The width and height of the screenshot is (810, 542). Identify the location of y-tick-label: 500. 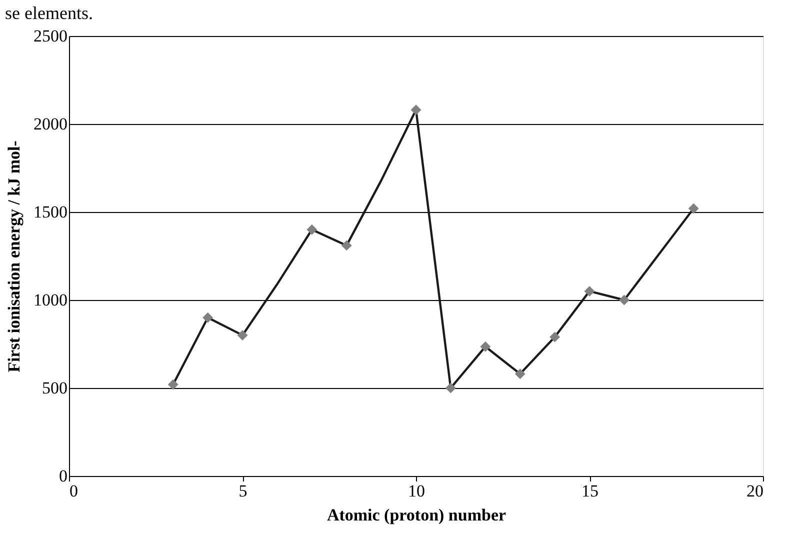
(55, 388).